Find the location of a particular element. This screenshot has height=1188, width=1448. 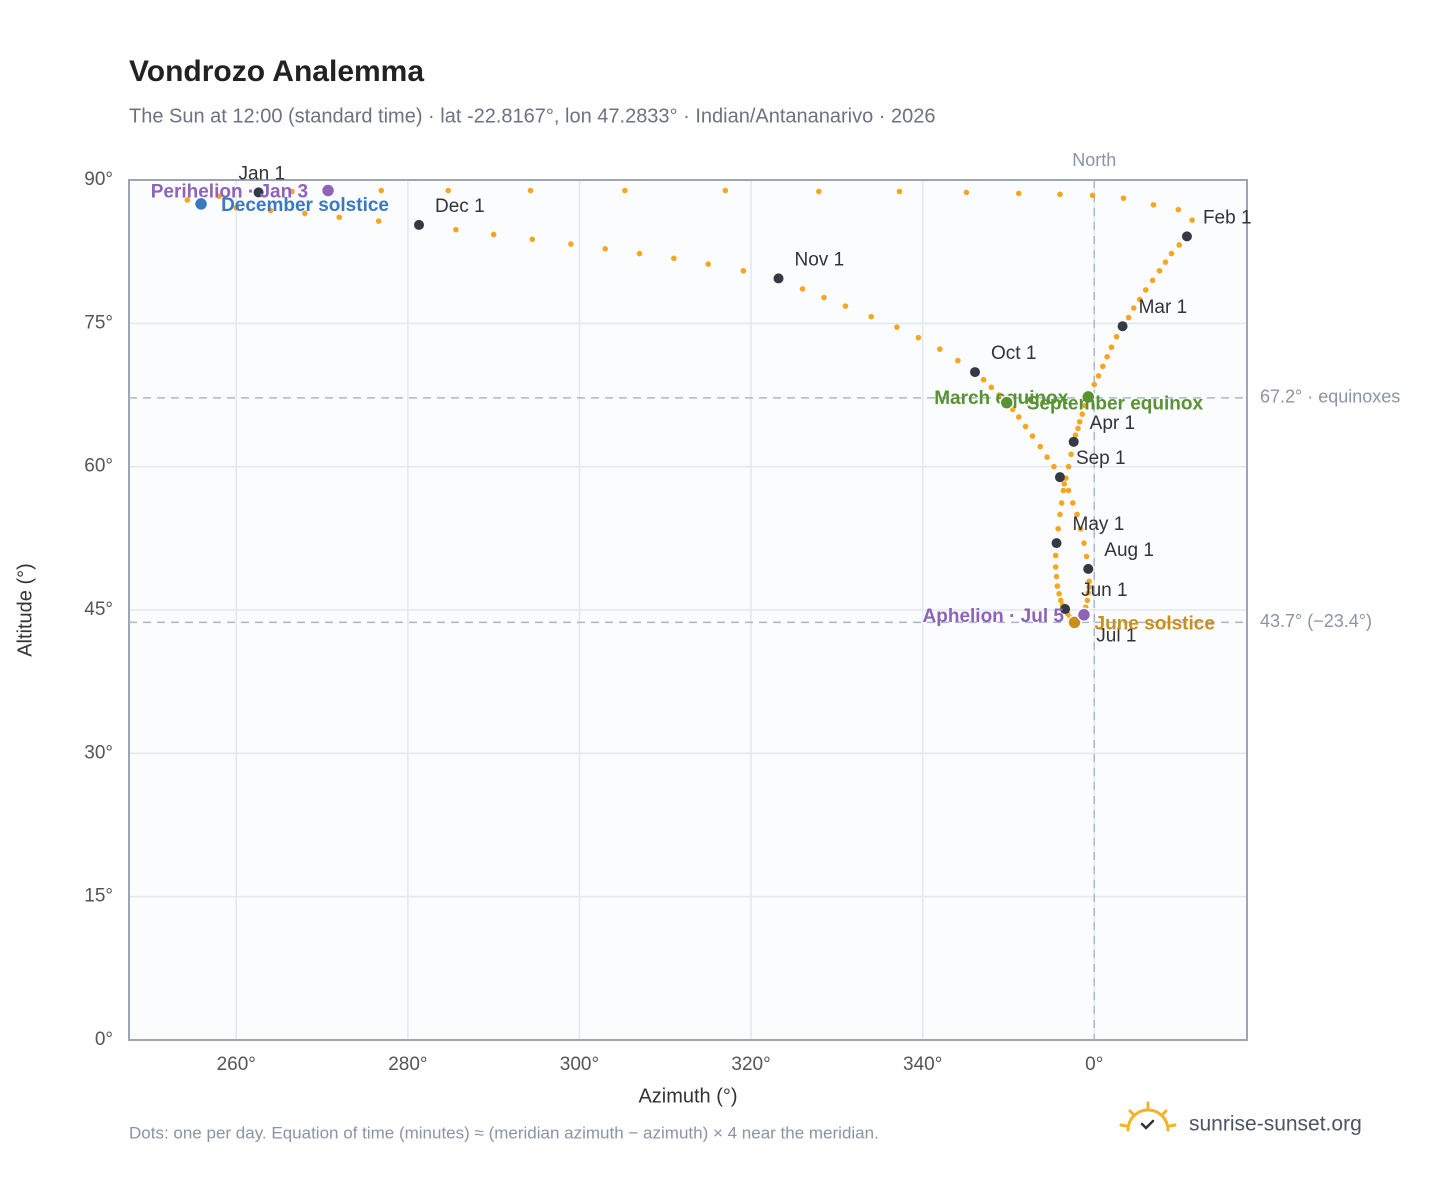

y-axis-label: Altitude (°) is located at coordinates (25, 610).